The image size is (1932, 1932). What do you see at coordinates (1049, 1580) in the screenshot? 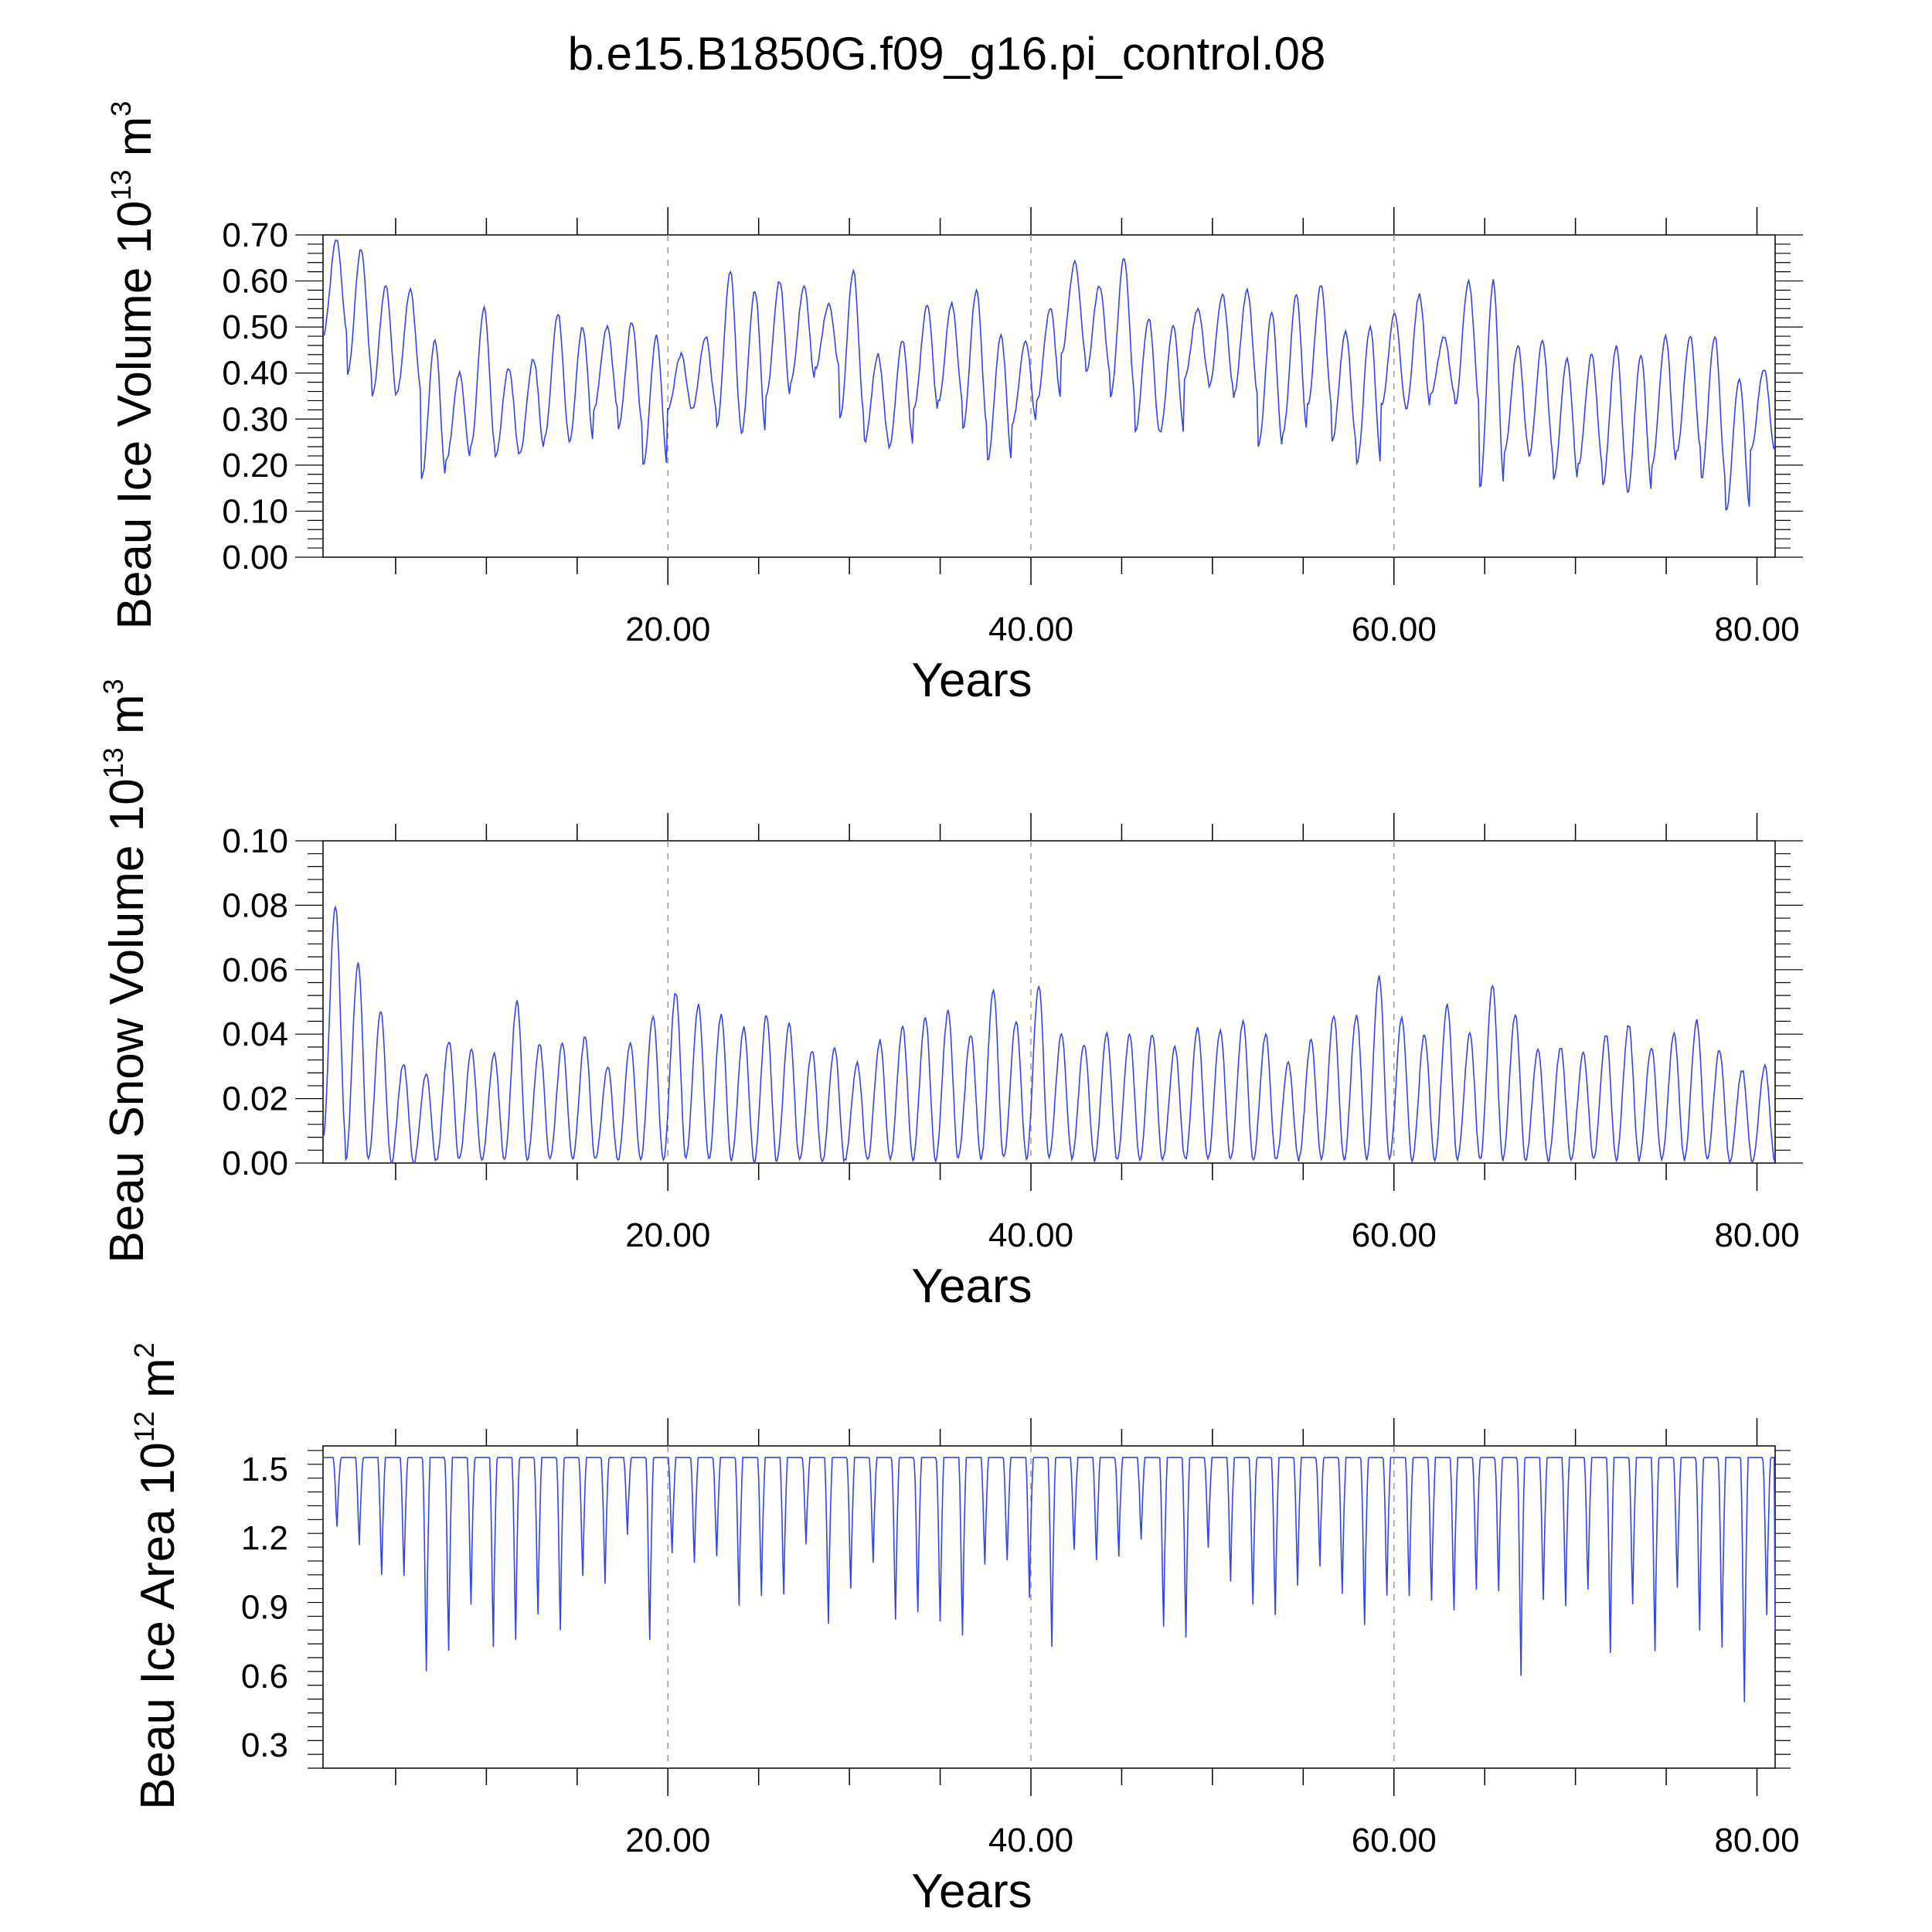
I see `series-line-ice-area` at bounding box center [1049, 1580].